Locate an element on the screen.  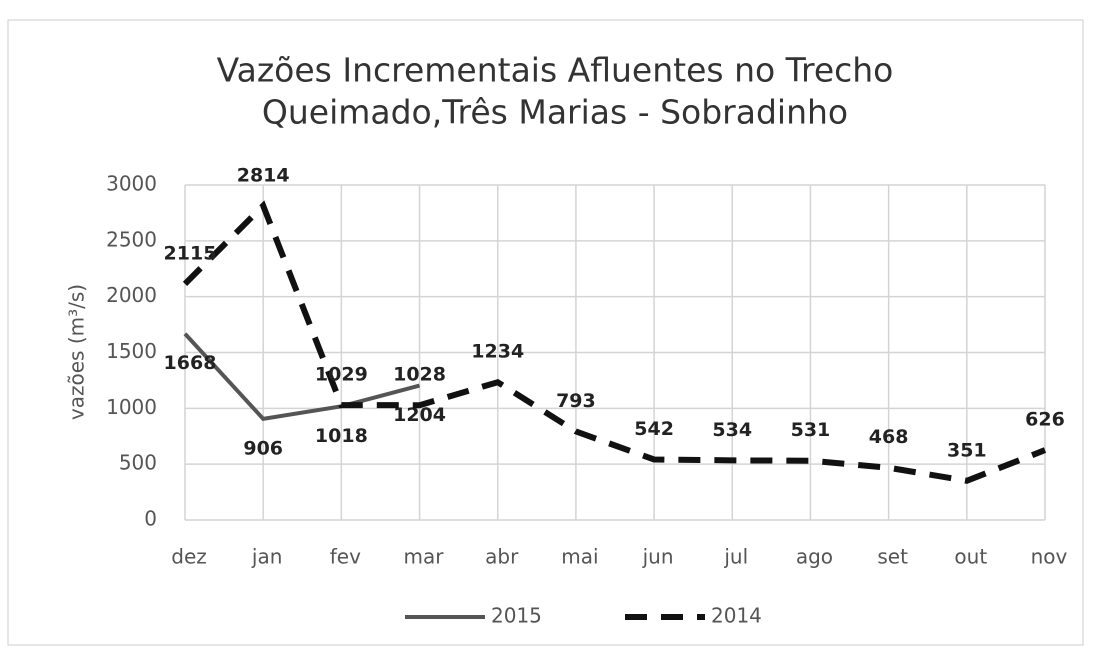
x-tick-label: ago is located at coordinates (814, 557).